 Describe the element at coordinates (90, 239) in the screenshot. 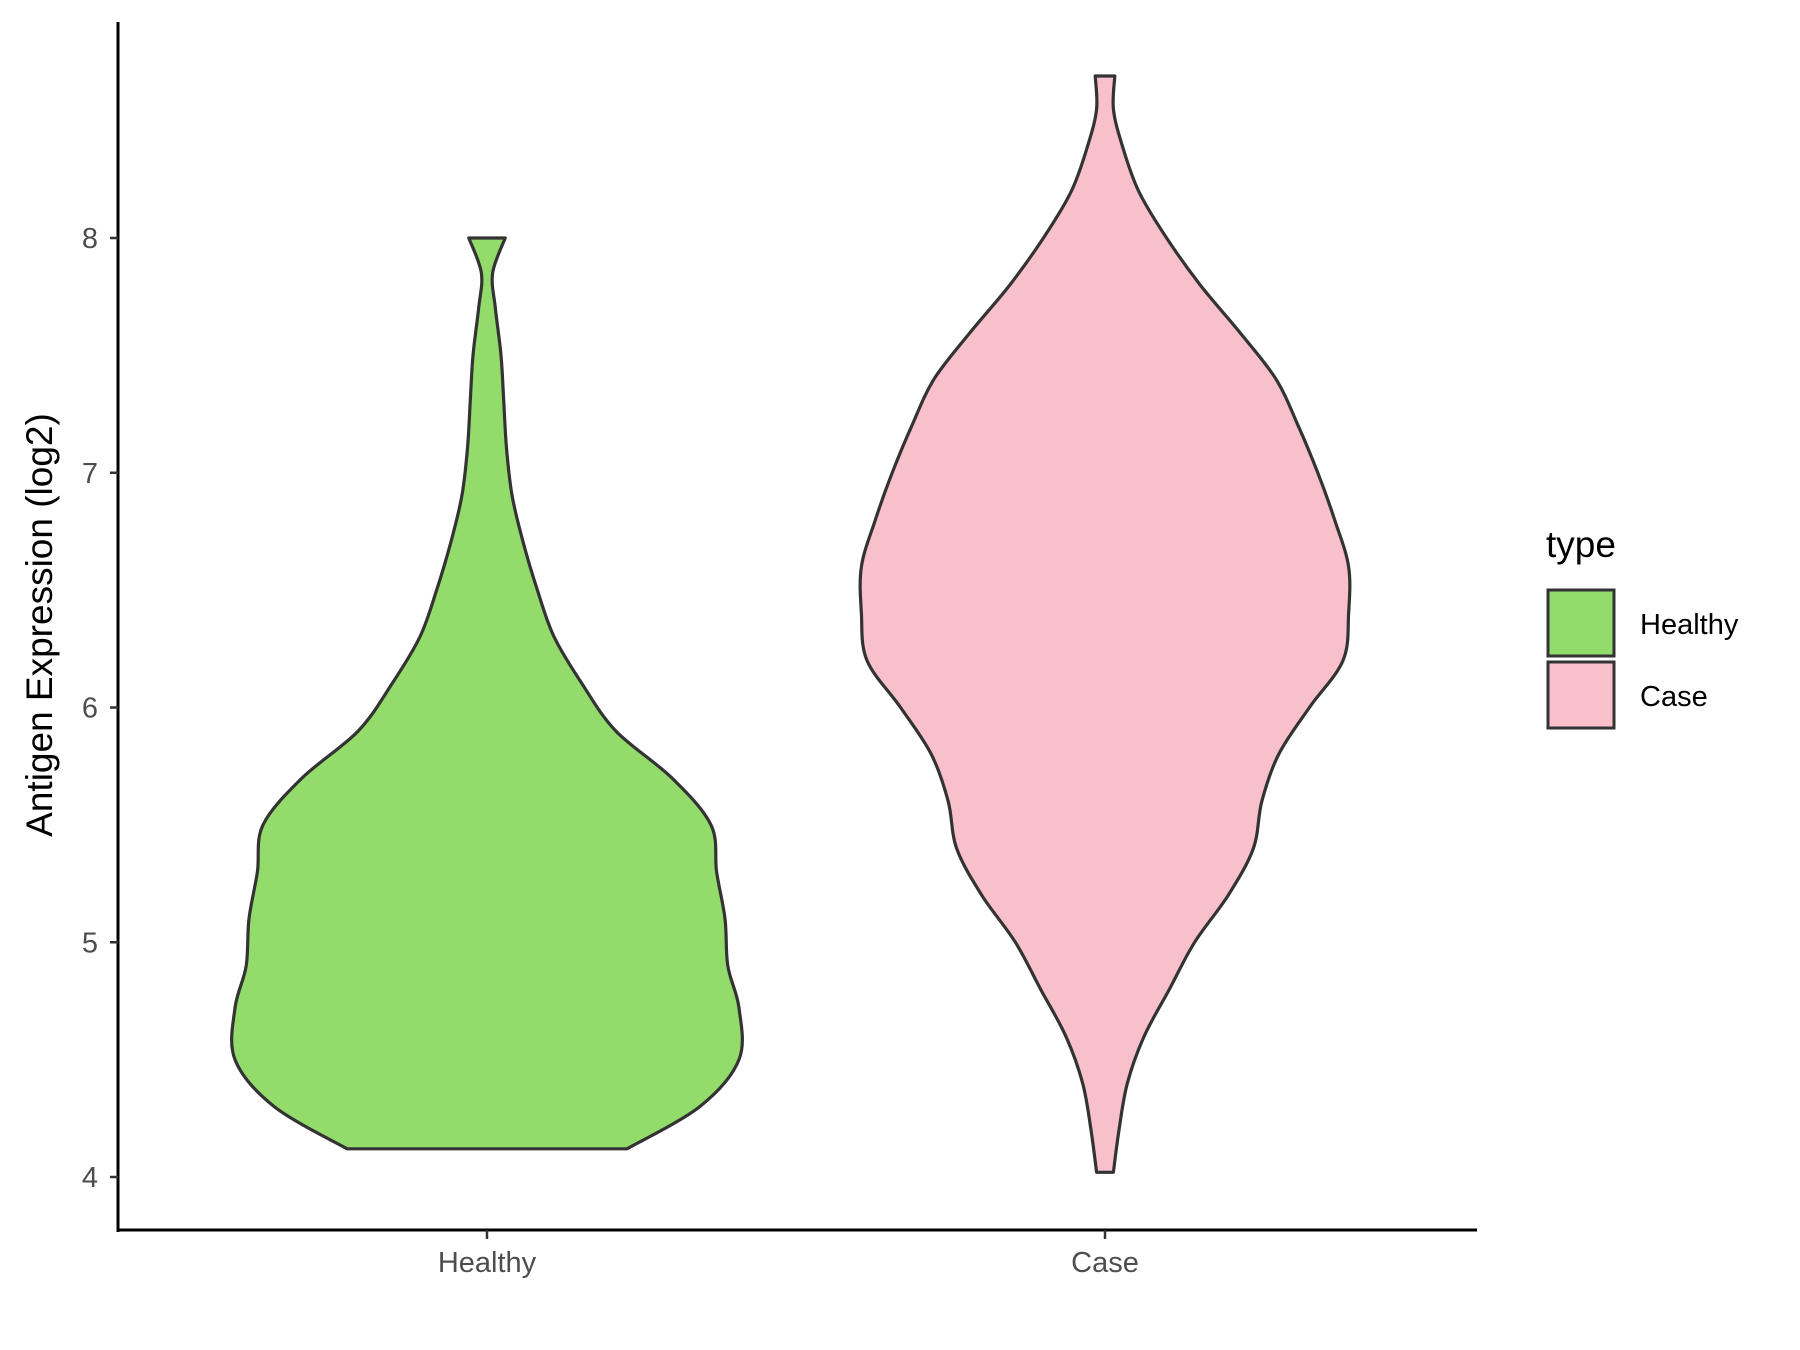

I see `y-tick-label-8: 8` at that location.